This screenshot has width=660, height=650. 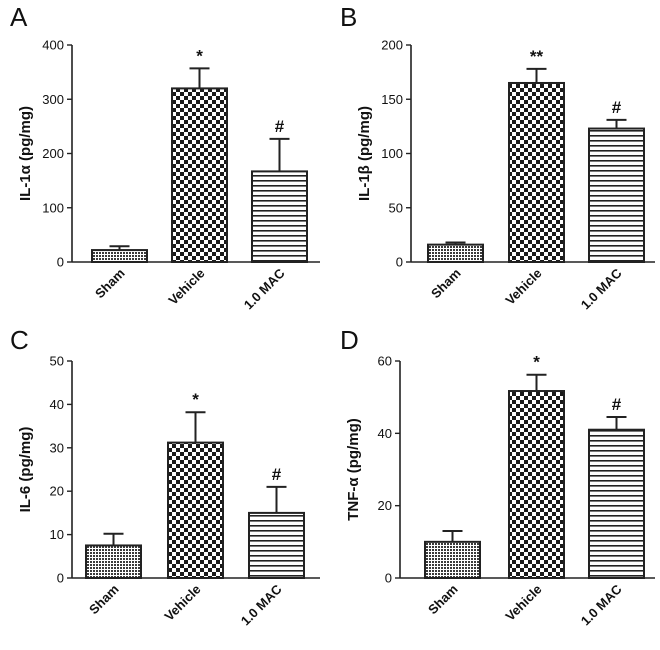 I want to click on y-tick-label: 400, so click(x=53, y=45).